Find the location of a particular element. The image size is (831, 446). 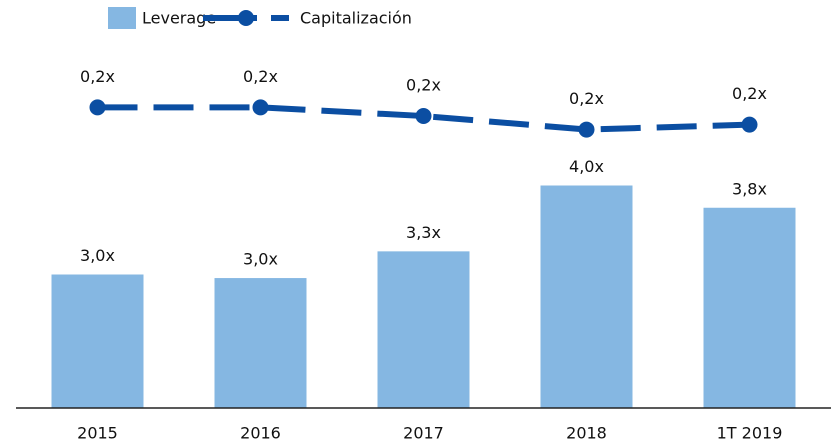

legend: Leverage Capitalización is located at coordinates (260, 18).